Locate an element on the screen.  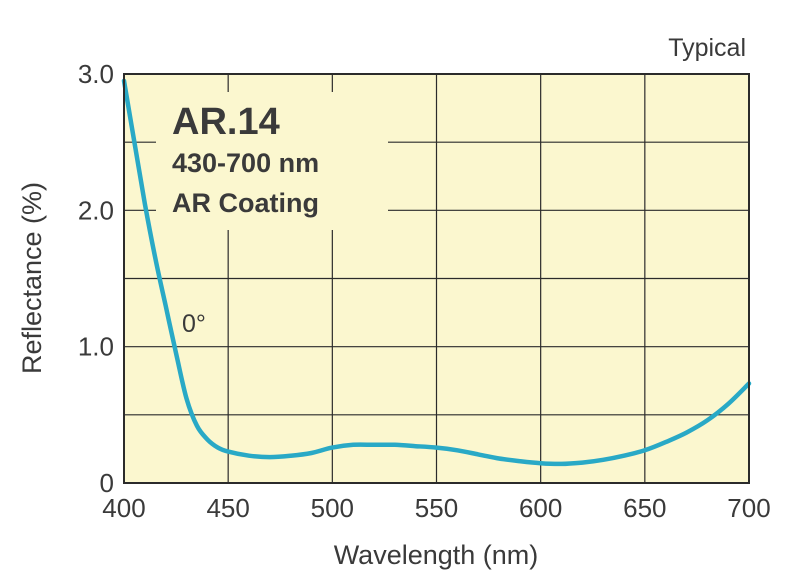
chart-title: AR.14 is located at coordinates (226, 122).